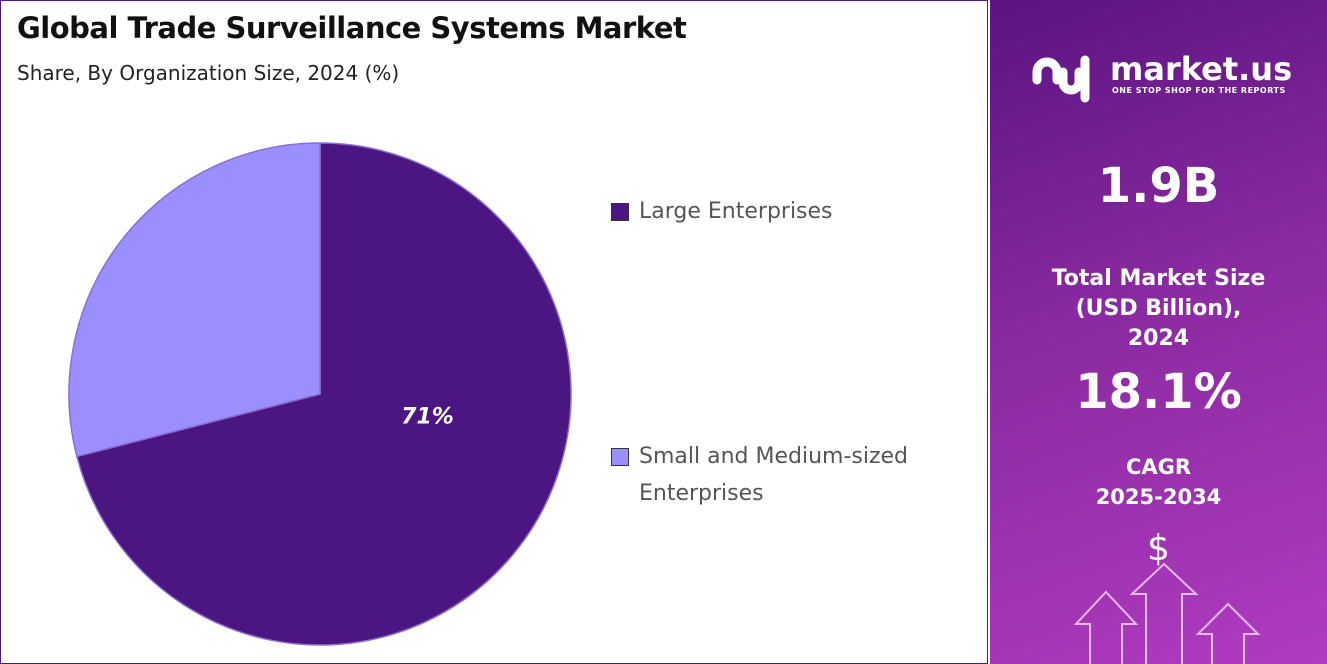 The height and width of the screenshot is (664, 1327). I want to click on cagr-label: CAGR 2025-2034, so click(1158, 482).